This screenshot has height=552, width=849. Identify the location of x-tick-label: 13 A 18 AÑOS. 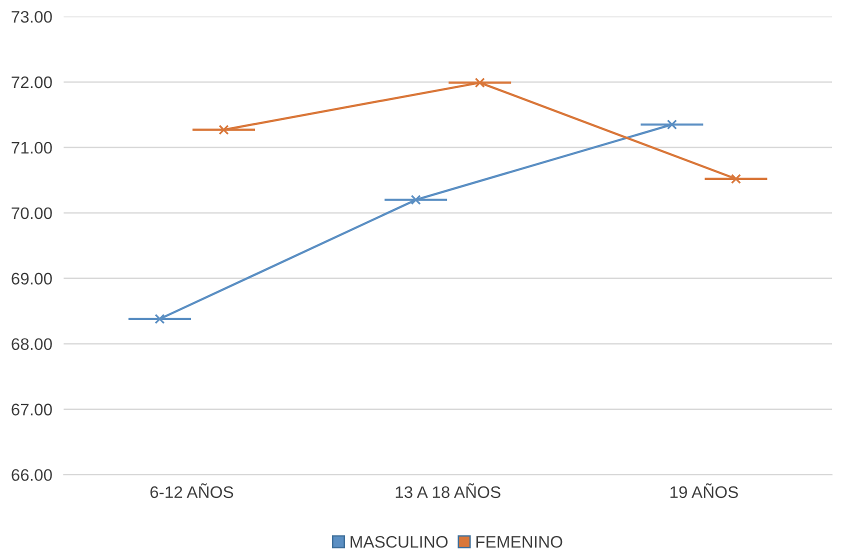
(448, 490).